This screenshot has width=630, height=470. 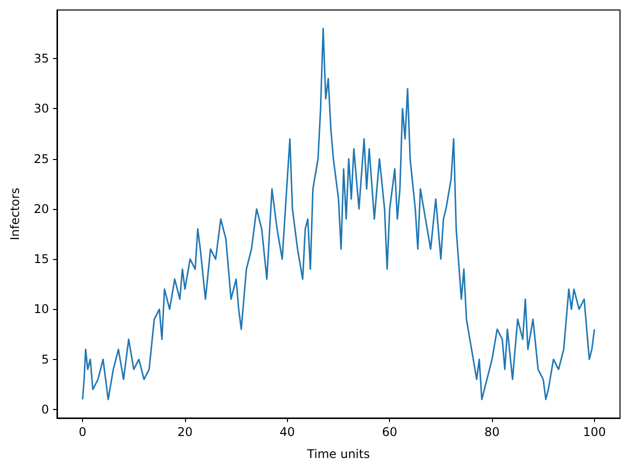 What do you see at coordinates (492, 432) in the screenshot?
I see `x-tick-label: 80` at bounding box center [492, 432].